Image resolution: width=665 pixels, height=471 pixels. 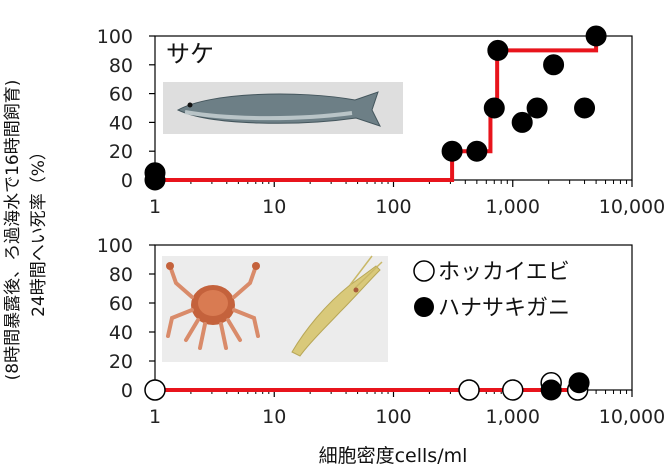 I want to click on y-axis-title-line1: 24時間へい死率（%）, so click(x=39, y=230).